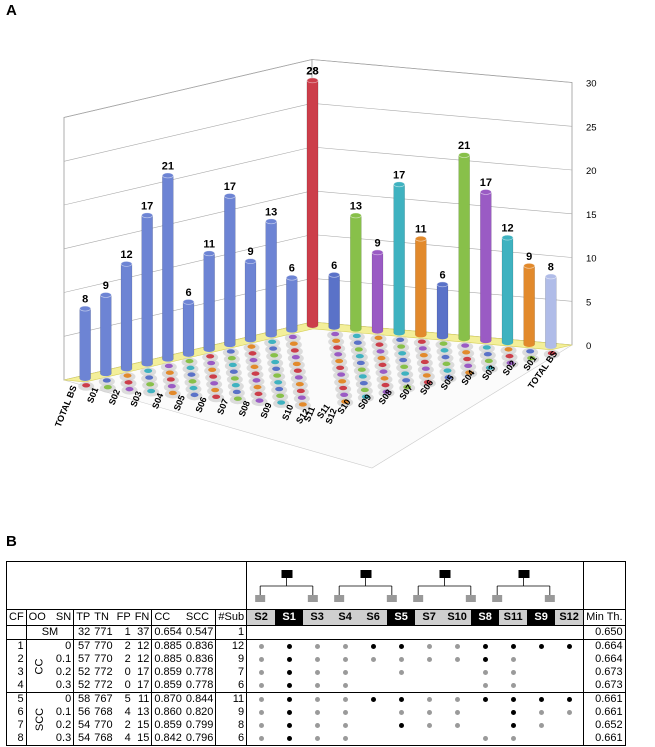  What do you see at coordinates (429, 617) in the screenshot?
I see `subject-header: S7` at bounding box center [429, 617].